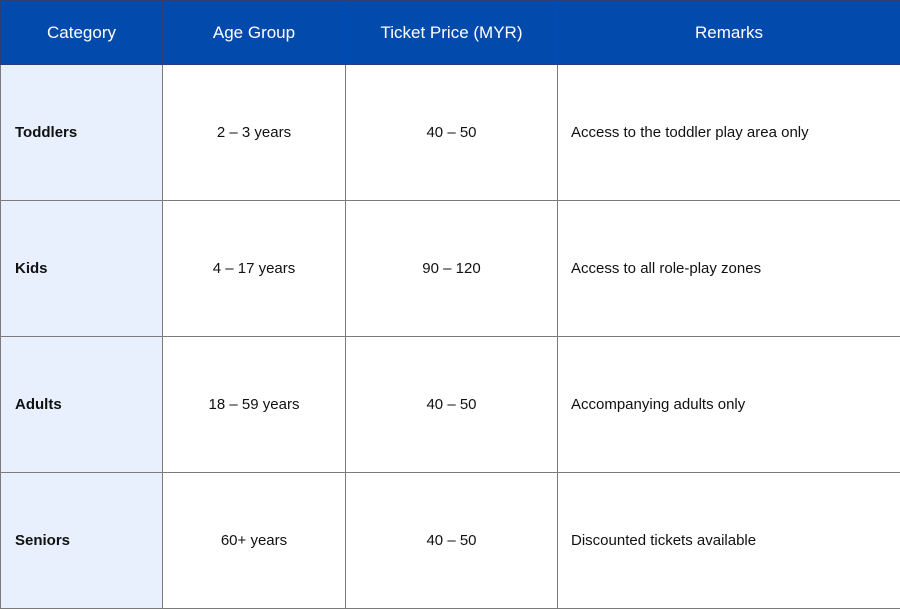 Image resolution: width=900 pixels, height=609 pixels. What do you see at coordinates (729, 541) in the screenshot?
I see `remarks-cell: Discounted tickets available` at bounding box center [729, 541].